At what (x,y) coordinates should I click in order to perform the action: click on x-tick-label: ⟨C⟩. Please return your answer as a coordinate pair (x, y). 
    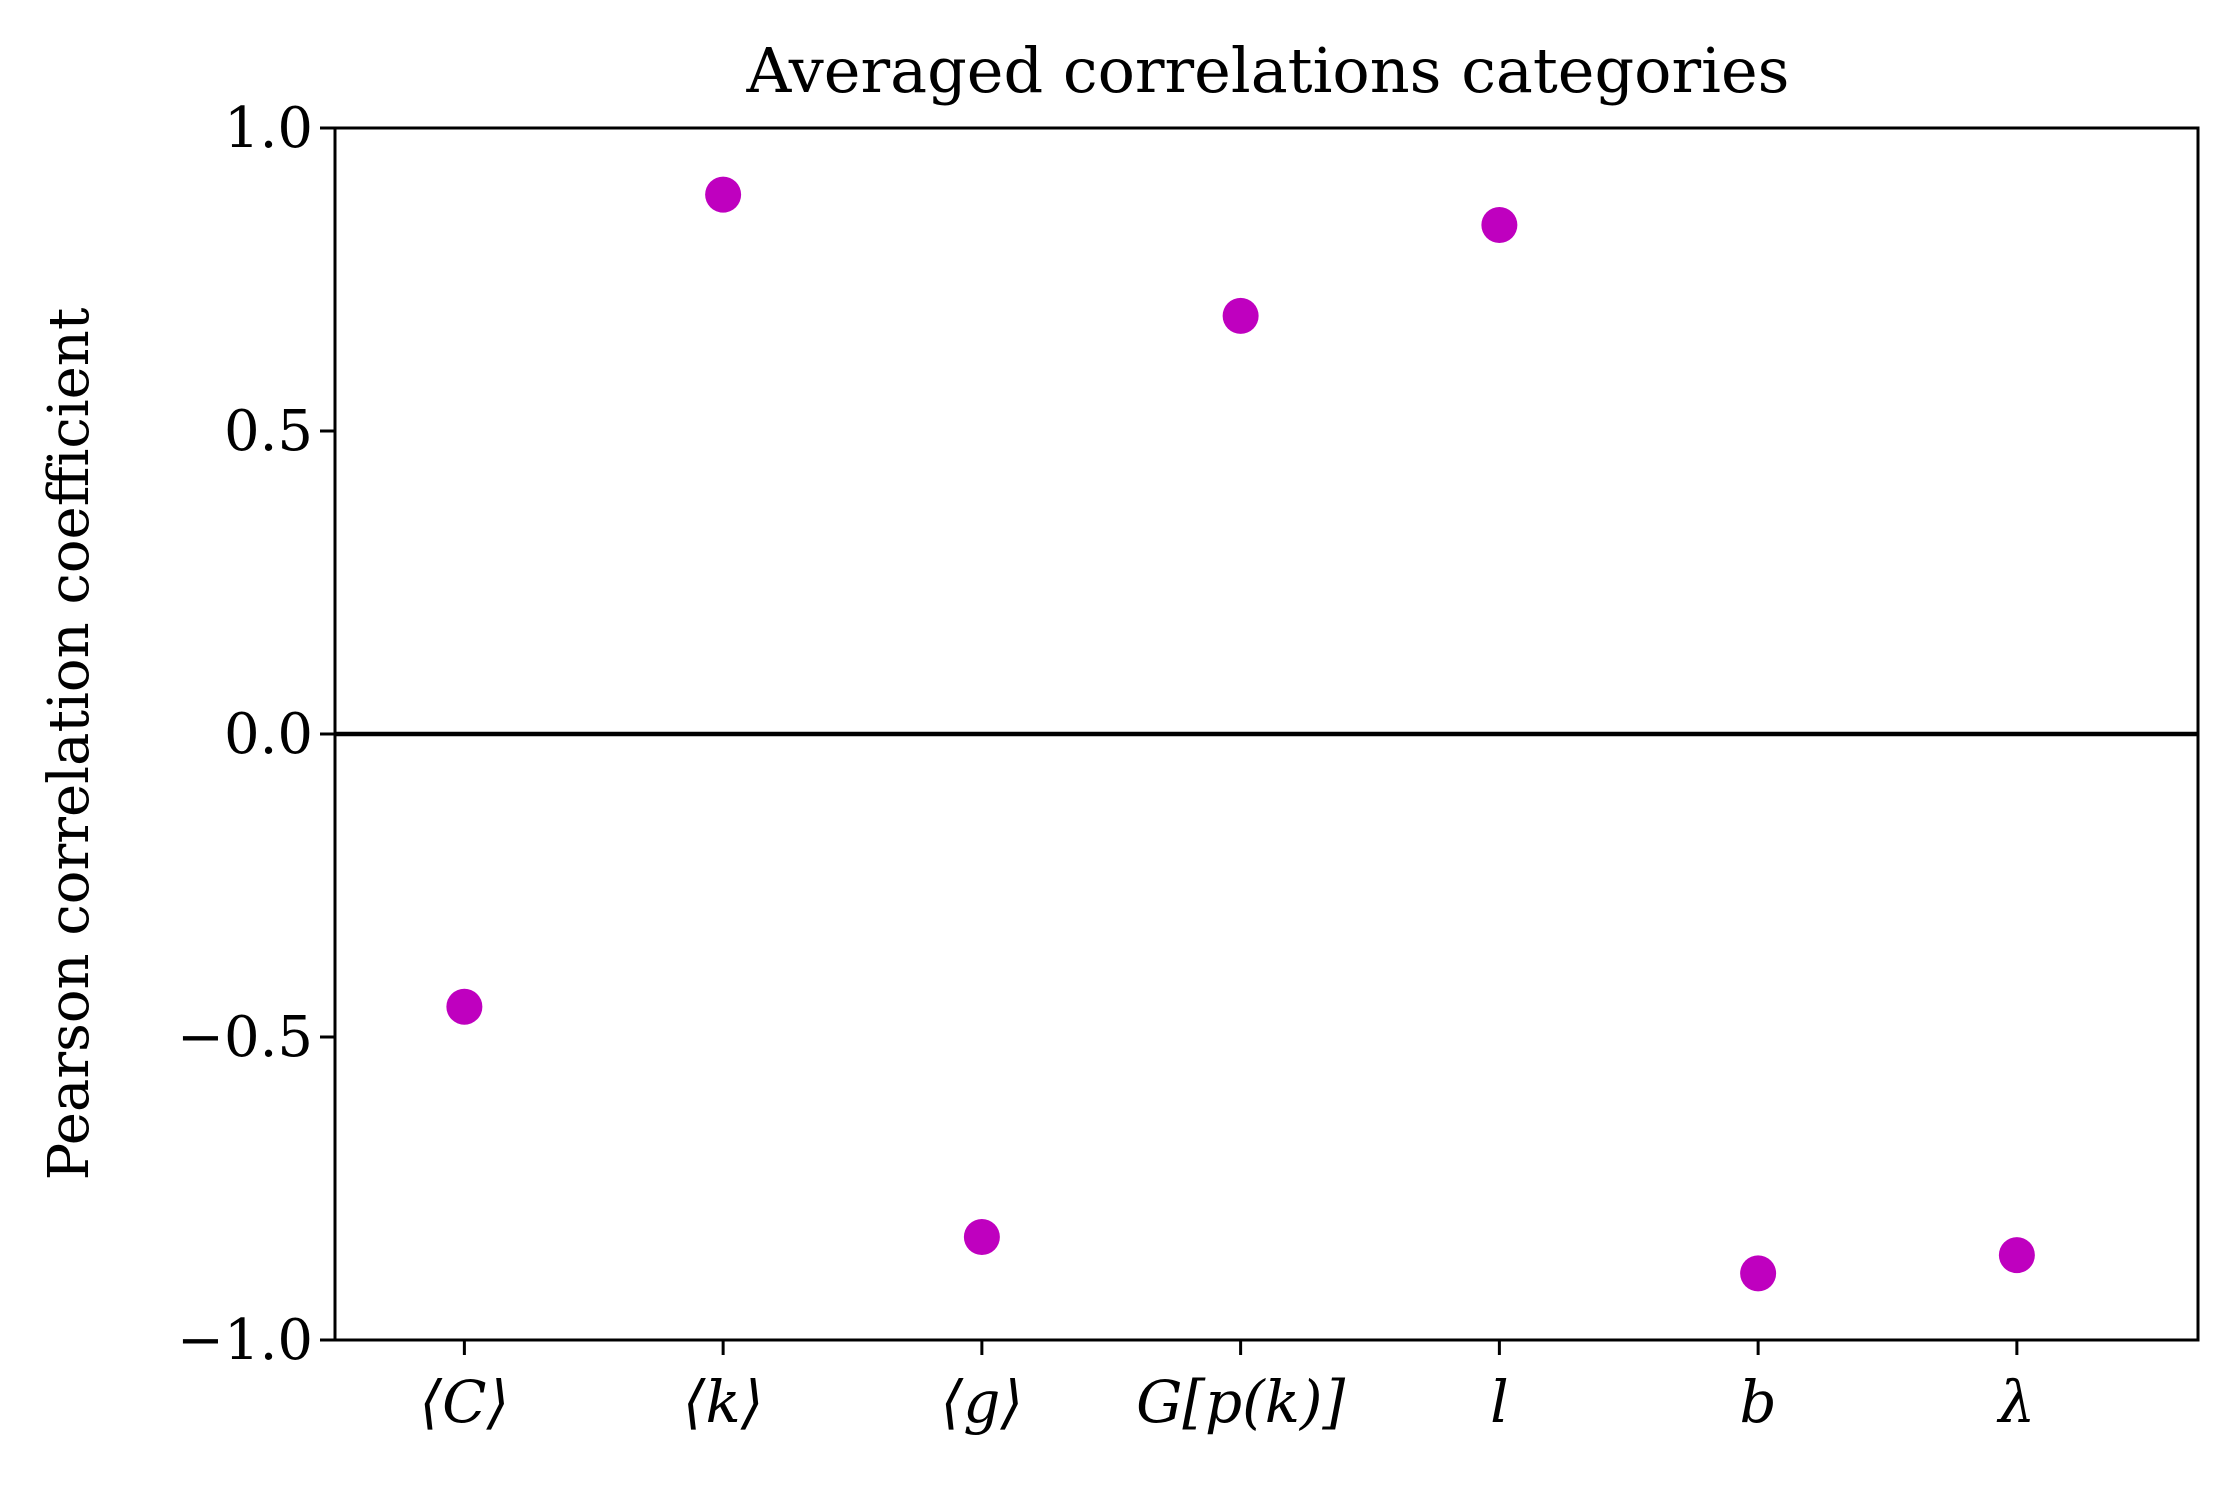
    Looking at the image, I should click on (465, 1402).